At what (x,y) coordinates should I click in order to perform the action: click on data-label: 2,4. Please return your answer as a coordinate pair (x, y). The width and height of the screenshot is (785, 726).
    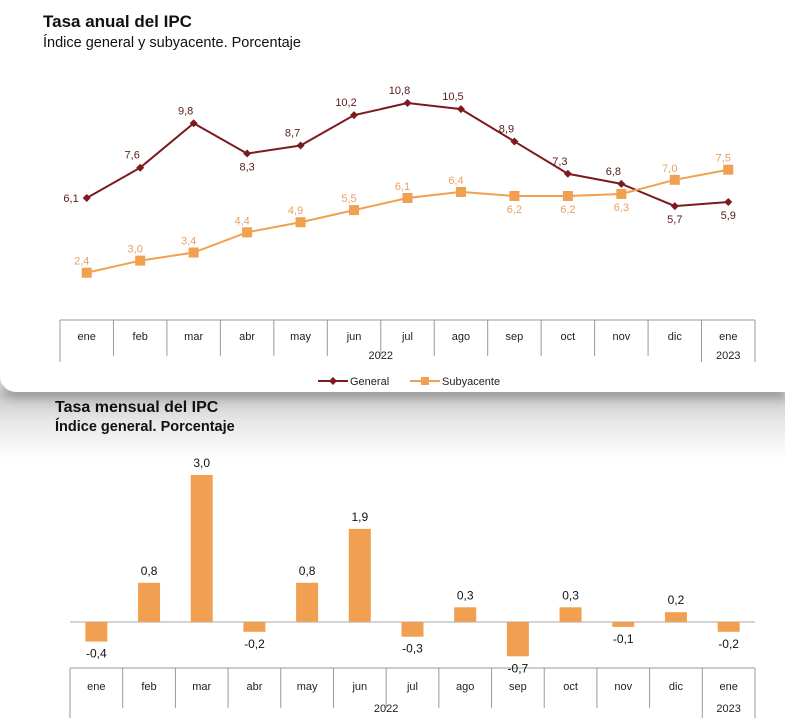
    Looking at the image, I should click on (81, 262).